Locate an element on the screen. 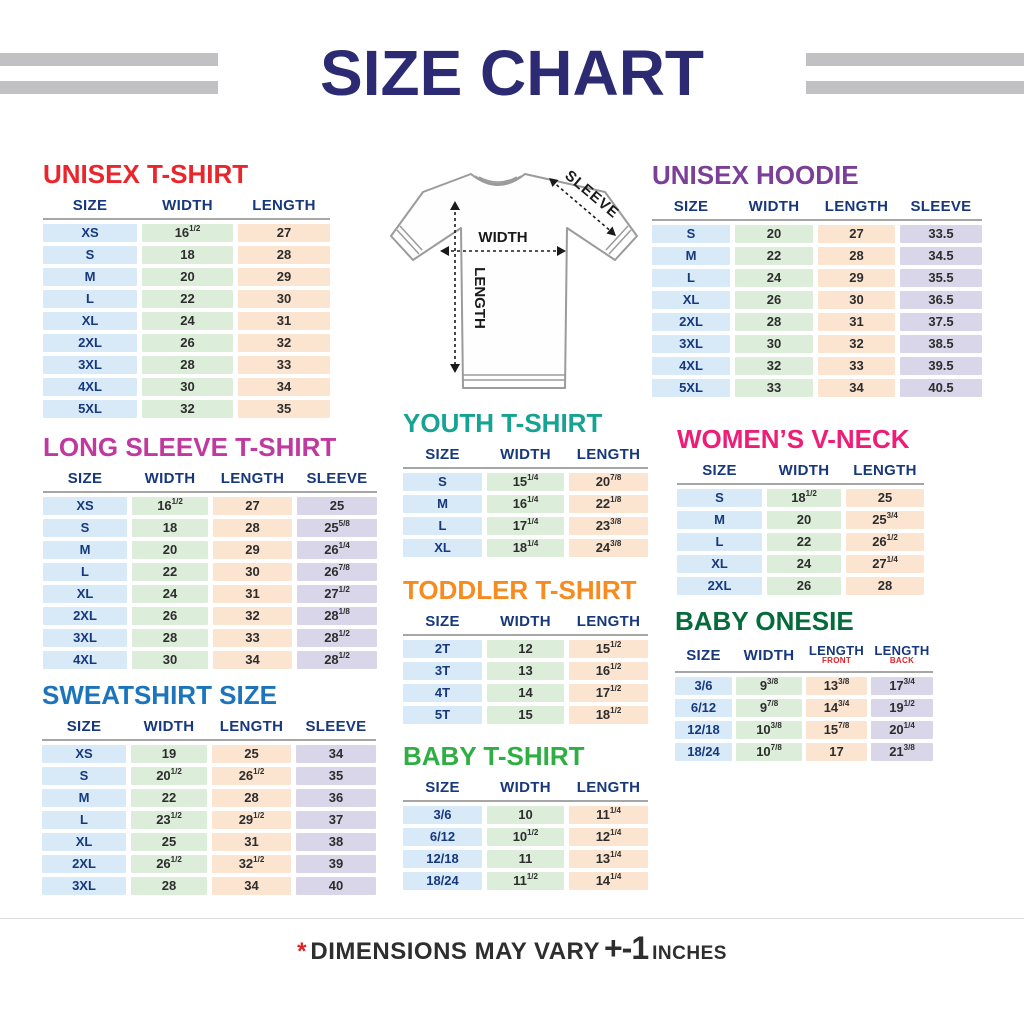 The image size is (1024, 1024). table-row: M 22 28 36 is located at coordinates (209, 798).